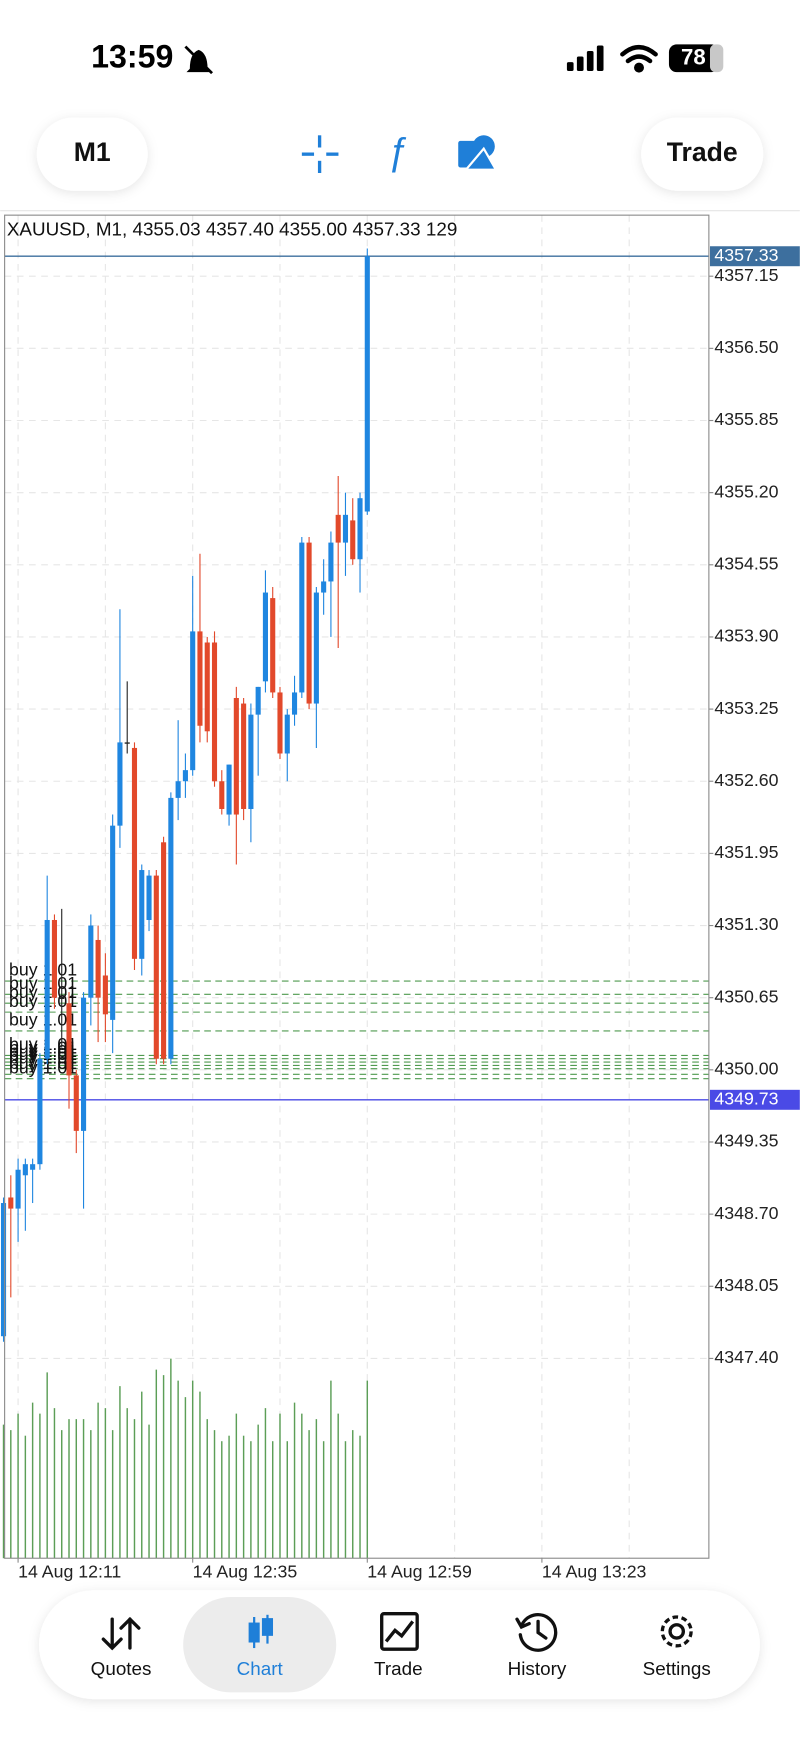  What do you see at coordinates (398, 1668) in the screenshot?
I see `tab-label: Trade` at bounding box center [398, 1668].